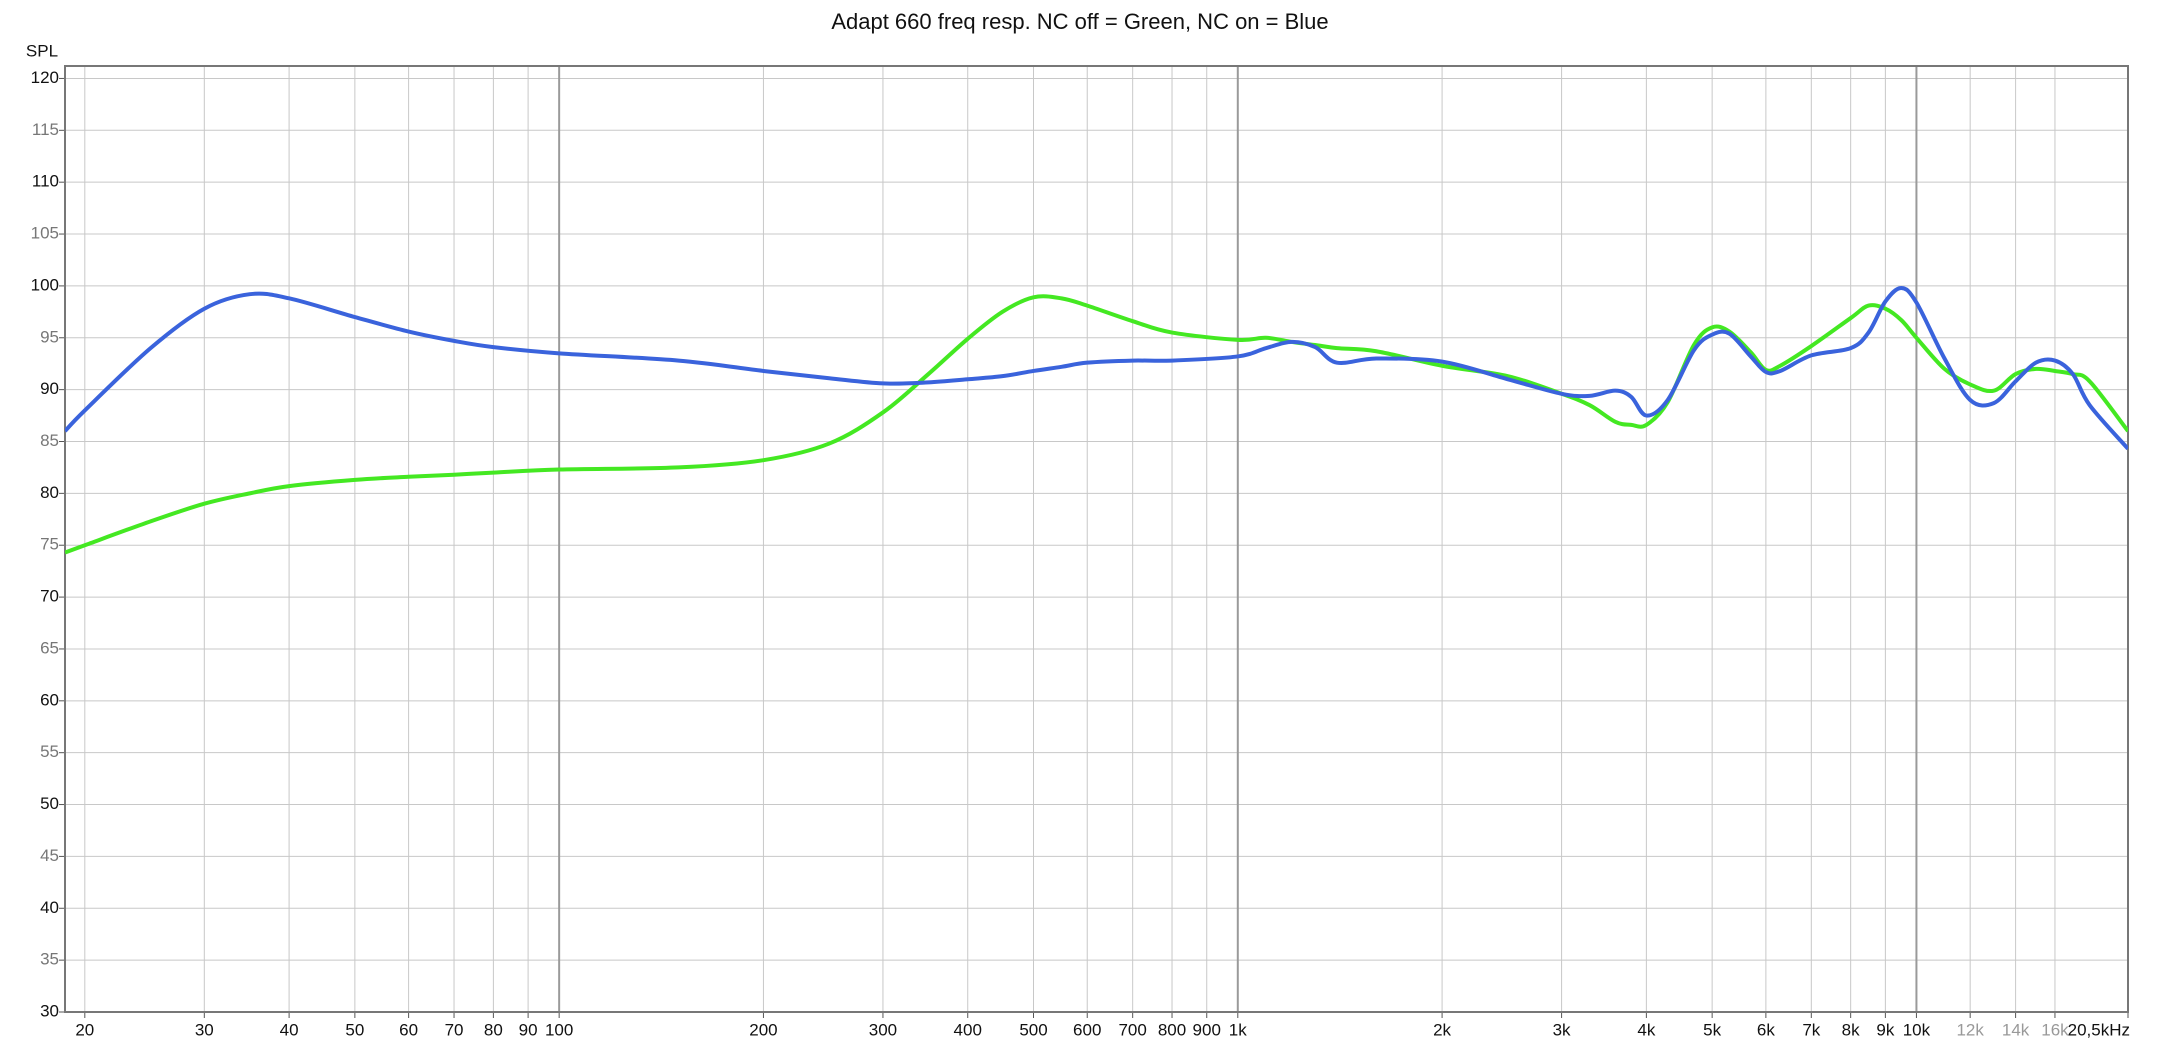 The image size is (2160, 1044). Describe the element at coordinates (763, 1029) in the screenshot. I see `x-tick-label: 200` at that location.